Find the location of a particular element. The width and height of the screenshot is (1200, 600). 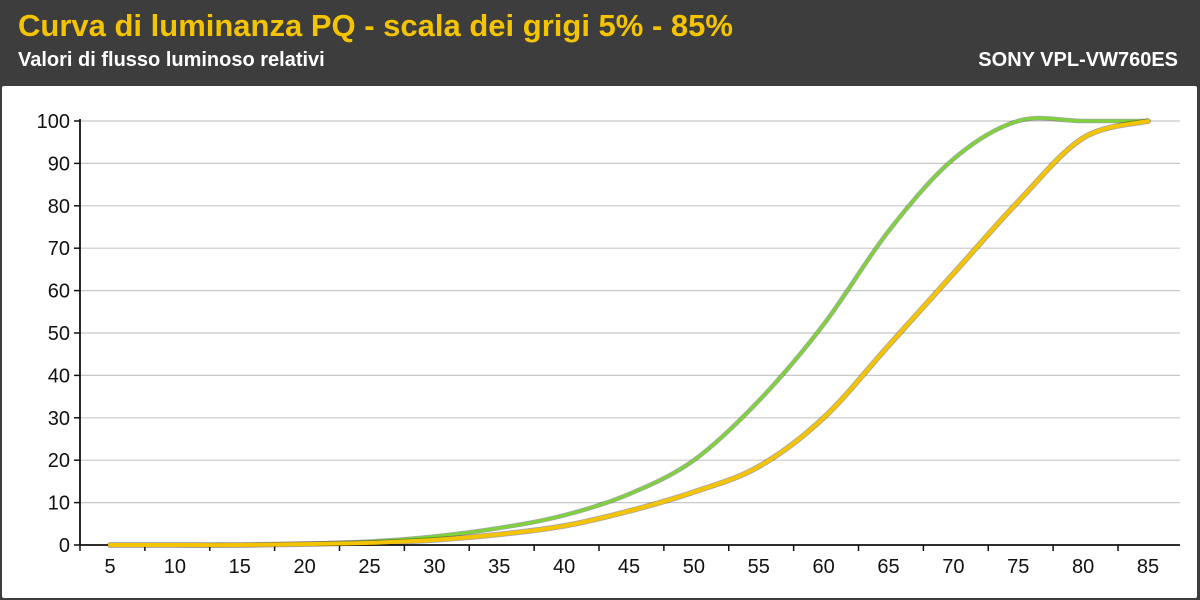

x-tick-label: 65 is located at coordinates (888, 567).